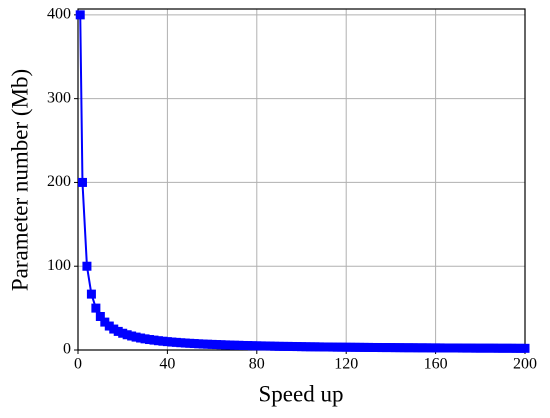 The width and height of the screenshot is (550, 418). I want to click on x-tick-label: 0, so click(78, 364).